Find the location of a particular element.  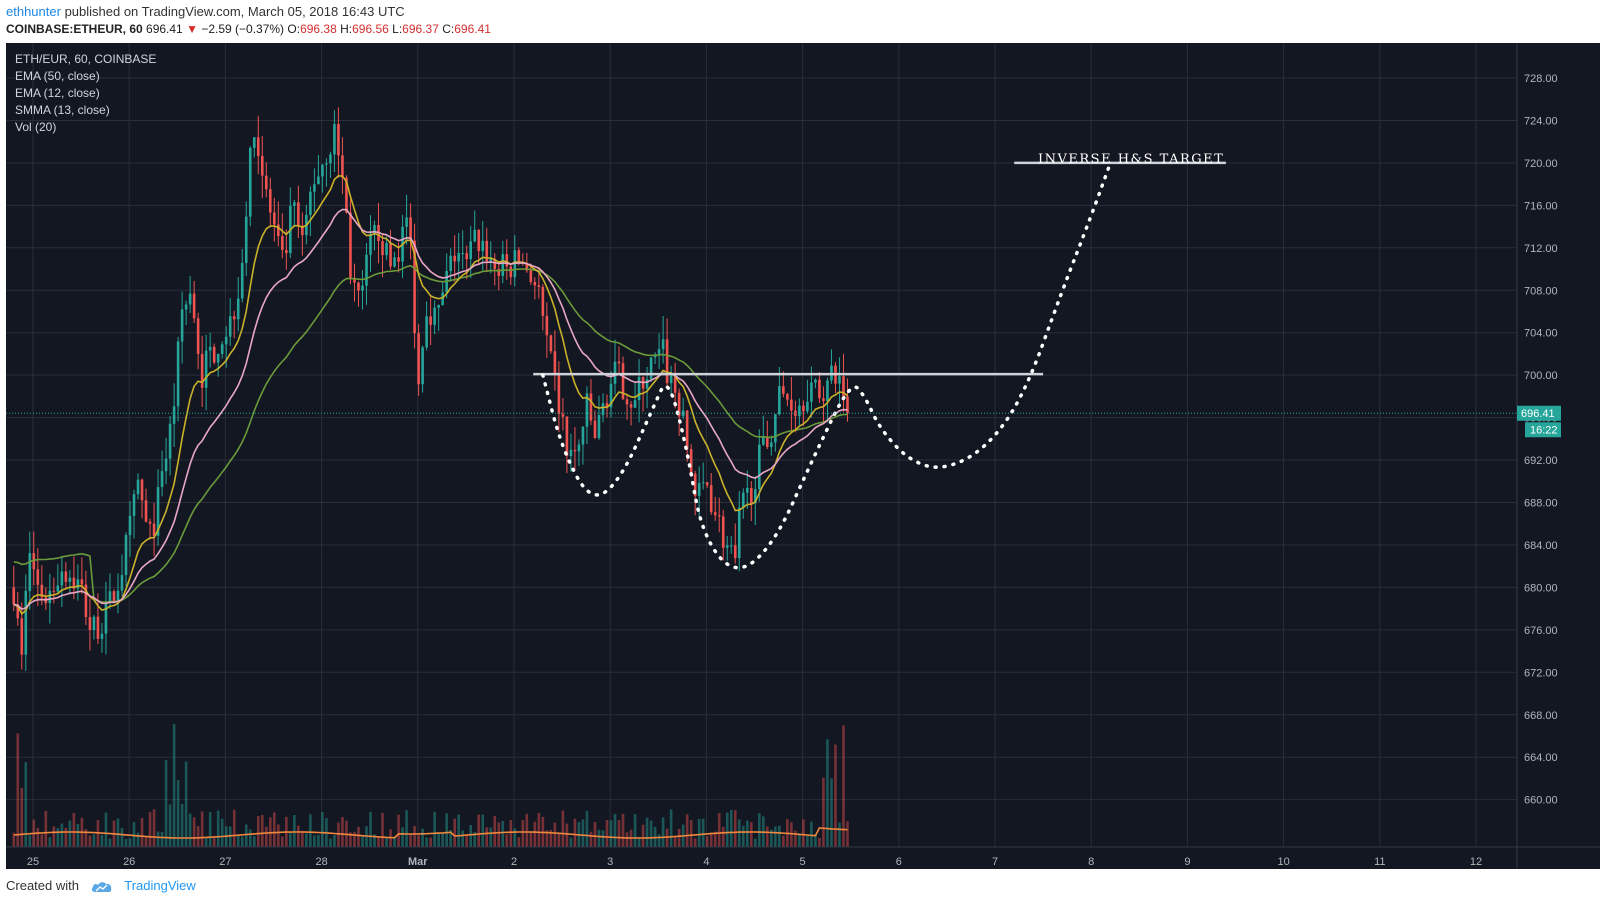

x-tick-label: 2 is located at coordinates (514, 862).